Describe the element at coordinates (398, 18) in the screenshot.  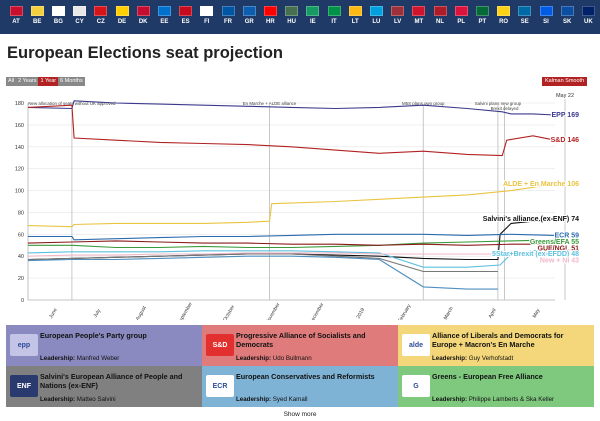
I see `flag-lv: LV` at that location.